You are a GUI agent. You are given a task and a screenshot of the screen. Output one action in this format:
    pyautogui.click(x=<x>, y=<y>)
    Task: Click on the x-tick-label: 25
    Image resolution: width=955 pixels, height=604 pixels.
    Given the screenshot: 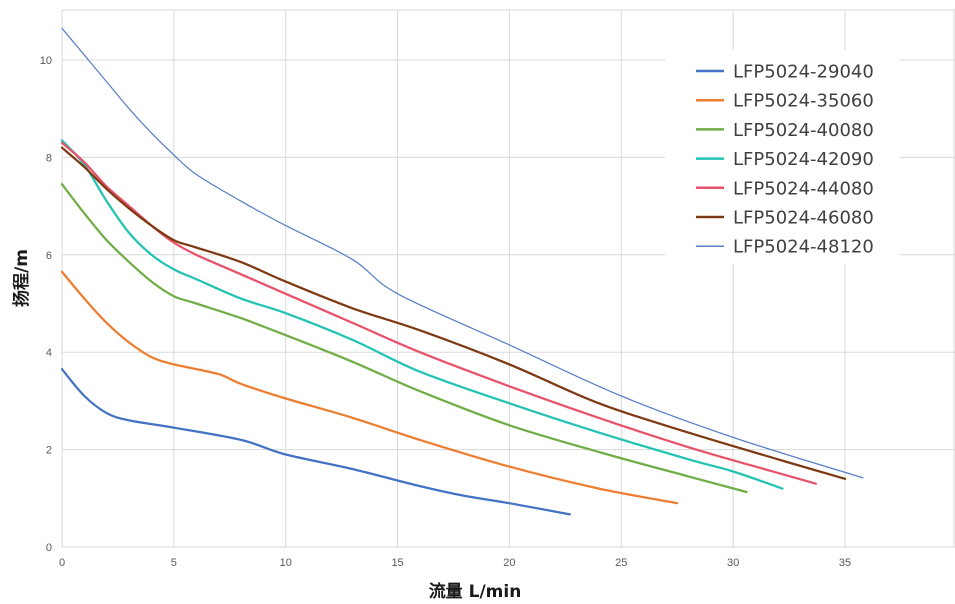 What is the action you would take?
    pyautogui.click(x=621, y=563)
    